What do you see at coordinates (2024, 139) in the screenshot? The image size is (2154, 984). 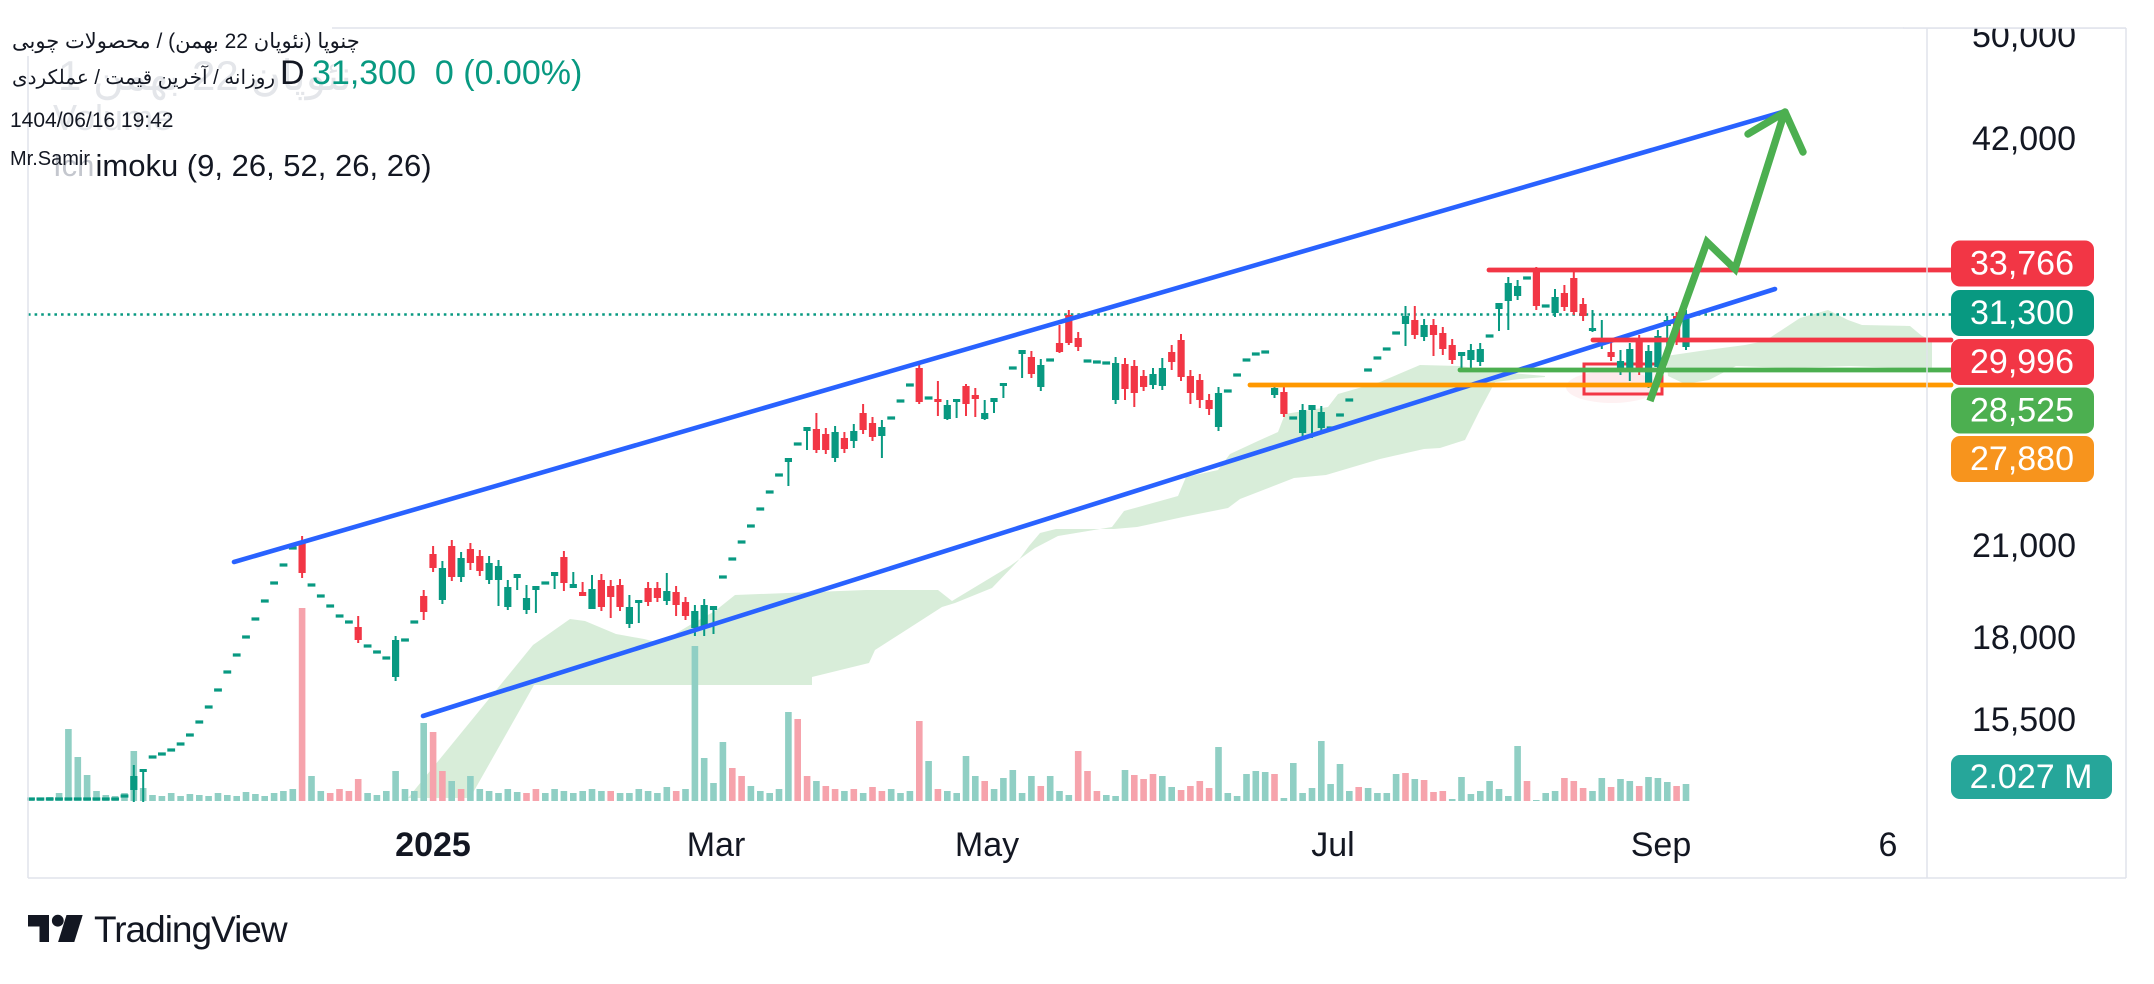 I see `svg-text: 42,000` at bounding box center [2024, 139].